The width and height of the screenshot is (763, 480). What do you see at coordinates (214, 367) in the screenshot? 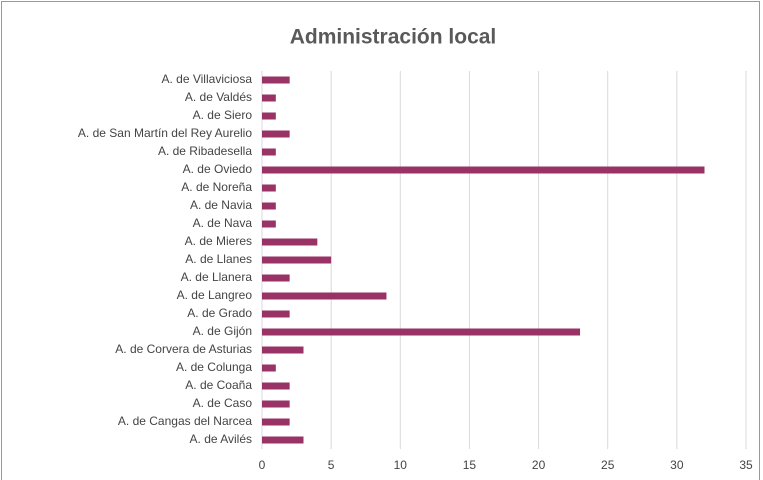
I see `y-tick-label: A. de Colunga` at bounding box center [214, 367].